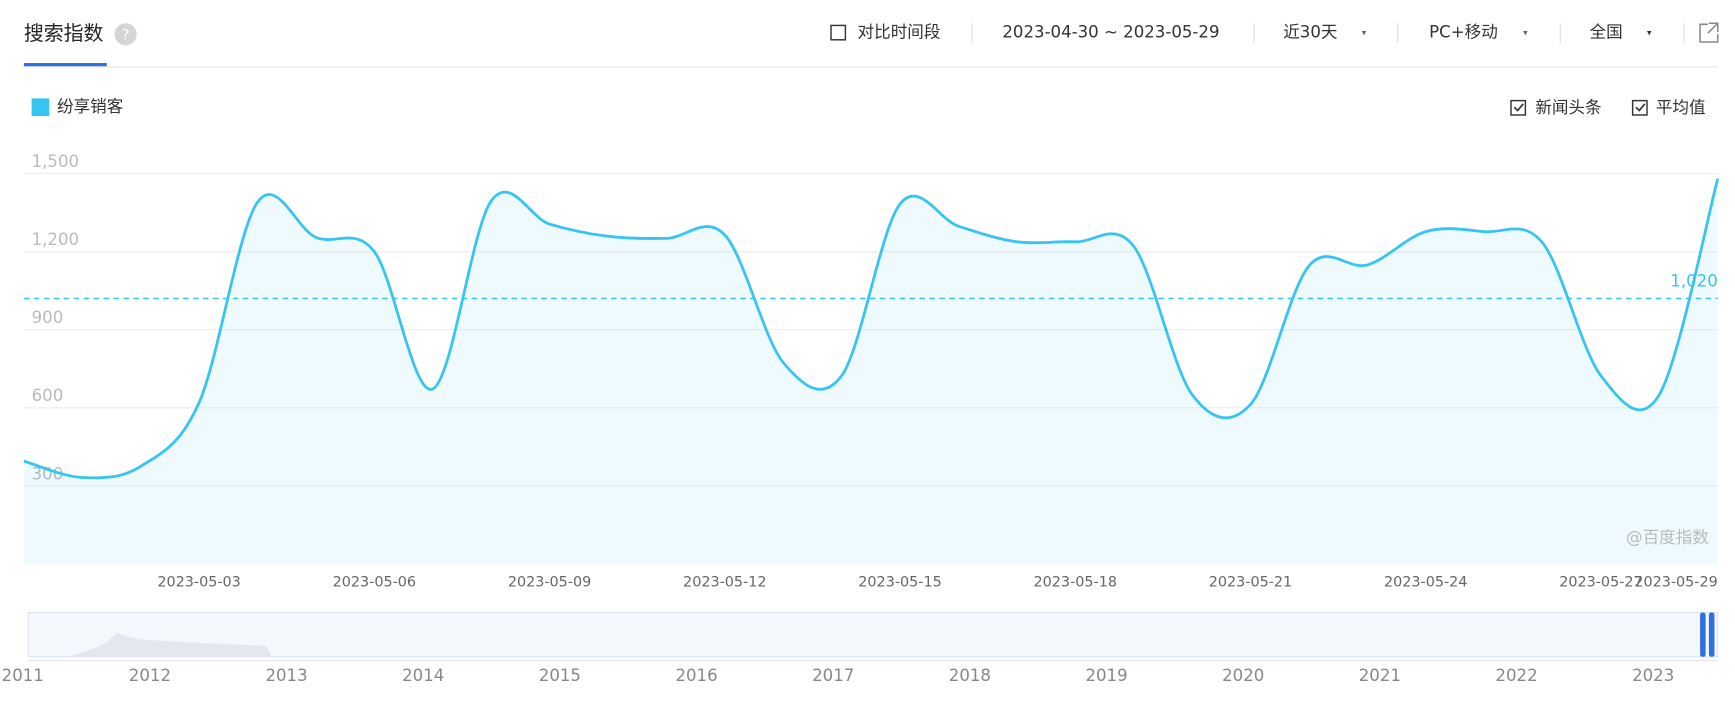 The height and width of the screenshot is (701, 1735). I want to click on year-label: 2020, so click(1243, 675).